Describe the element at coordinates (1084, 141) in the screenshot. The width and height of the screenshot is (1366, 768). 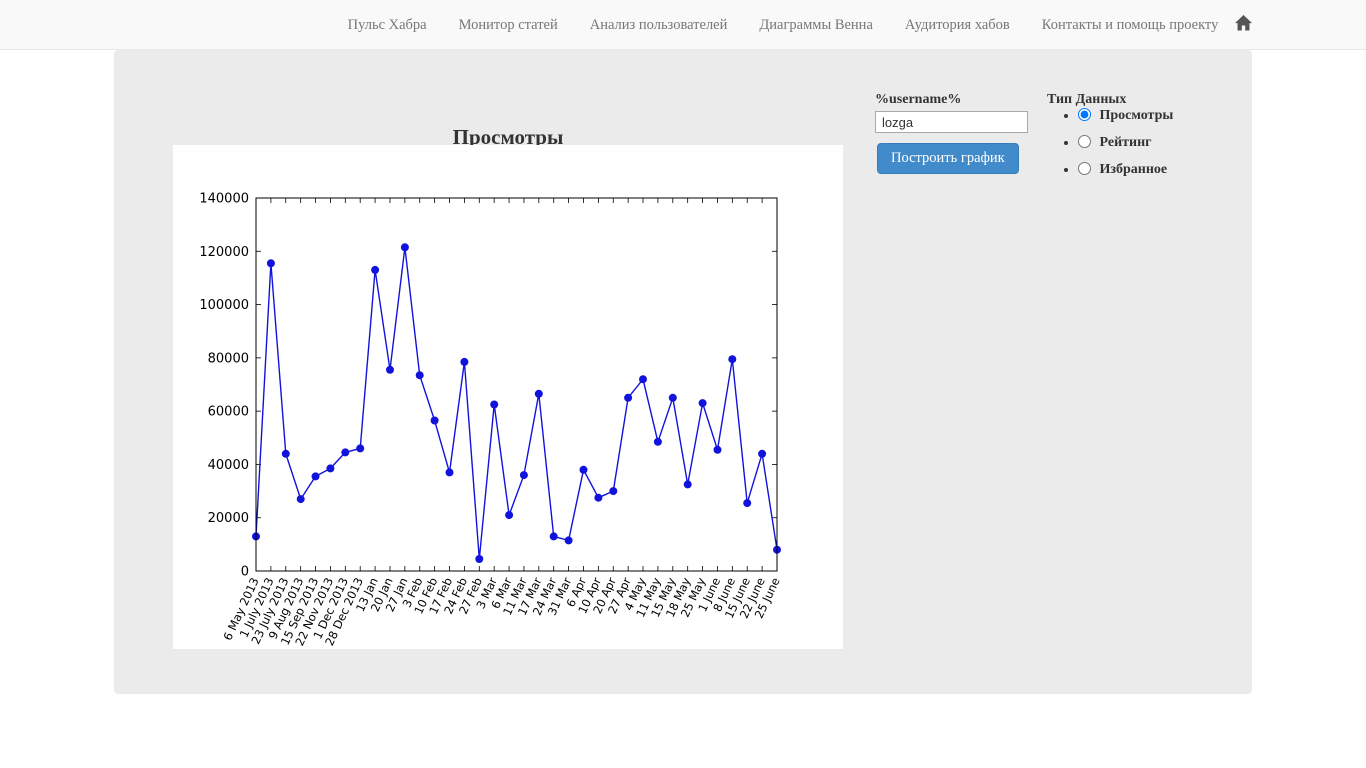
I see `radio-rating` at that location.